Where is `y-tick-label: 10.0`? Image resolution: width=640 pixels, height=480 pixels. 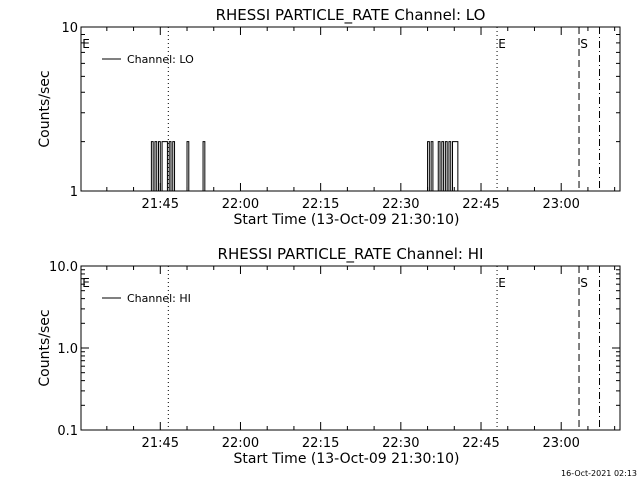
y-tick-label: 10.0 is located at coordinates (63, 267).